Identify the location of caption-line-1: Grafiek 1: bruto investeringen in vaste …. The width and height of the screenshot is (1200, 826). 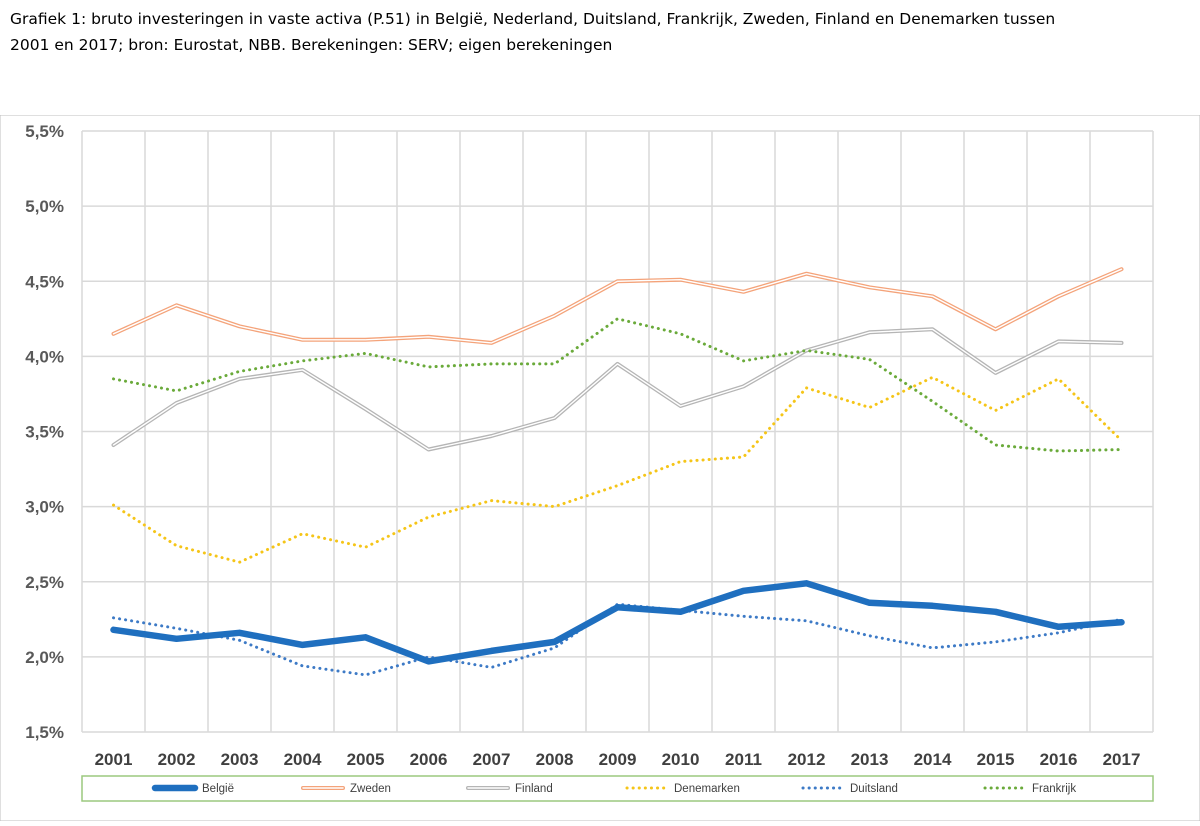
(600, 19).